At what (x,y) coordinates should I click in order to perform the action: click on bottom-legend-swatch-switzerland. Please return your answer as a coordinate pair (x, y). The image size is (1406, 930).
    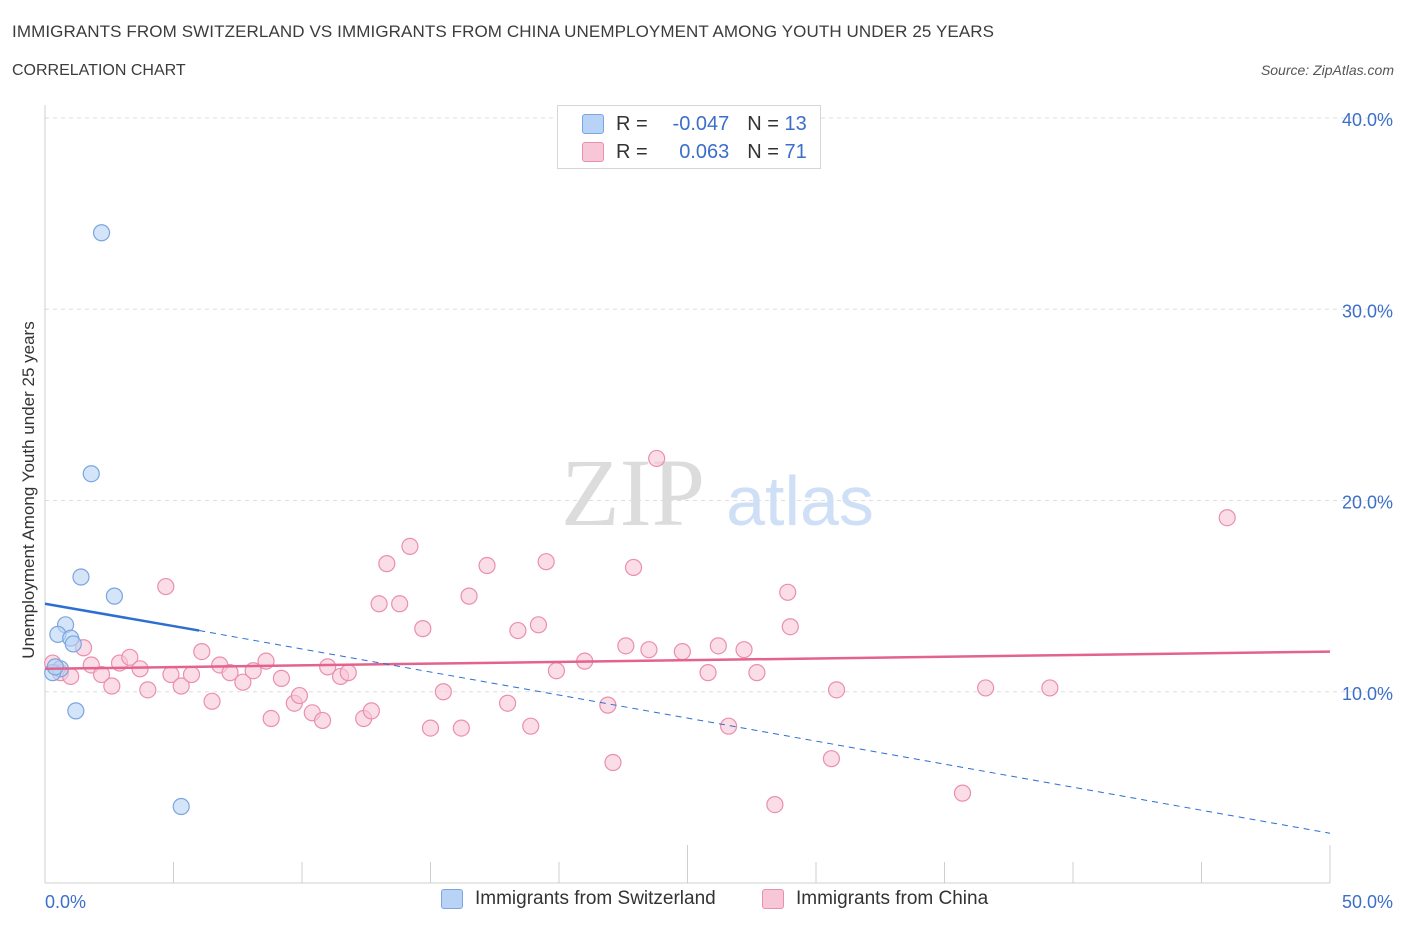
    Looking at the image, I should click on (452, 899).